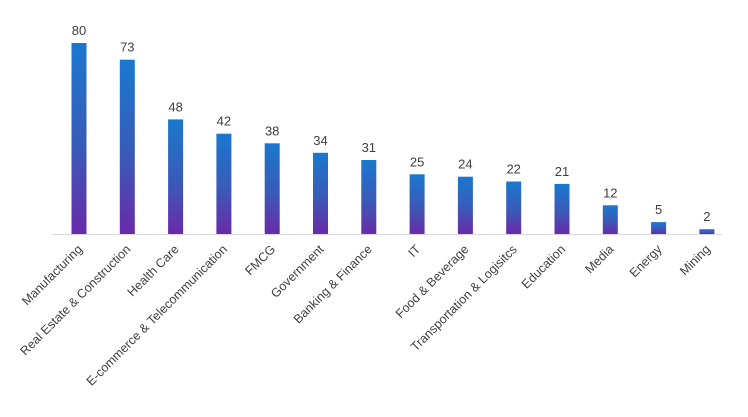 Image resolution: width=748 pixels, height=417 pixels. Describe the element at coordinates (414, 251) in the screenshot. I see `category-label-it: IT` at that location.